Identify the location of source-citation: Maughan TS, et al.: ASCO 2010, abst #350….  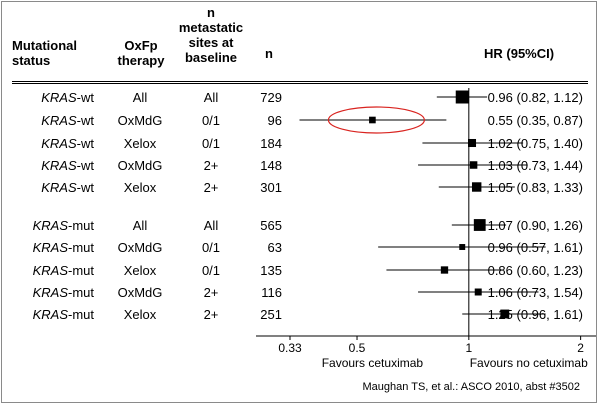
(471, 387).